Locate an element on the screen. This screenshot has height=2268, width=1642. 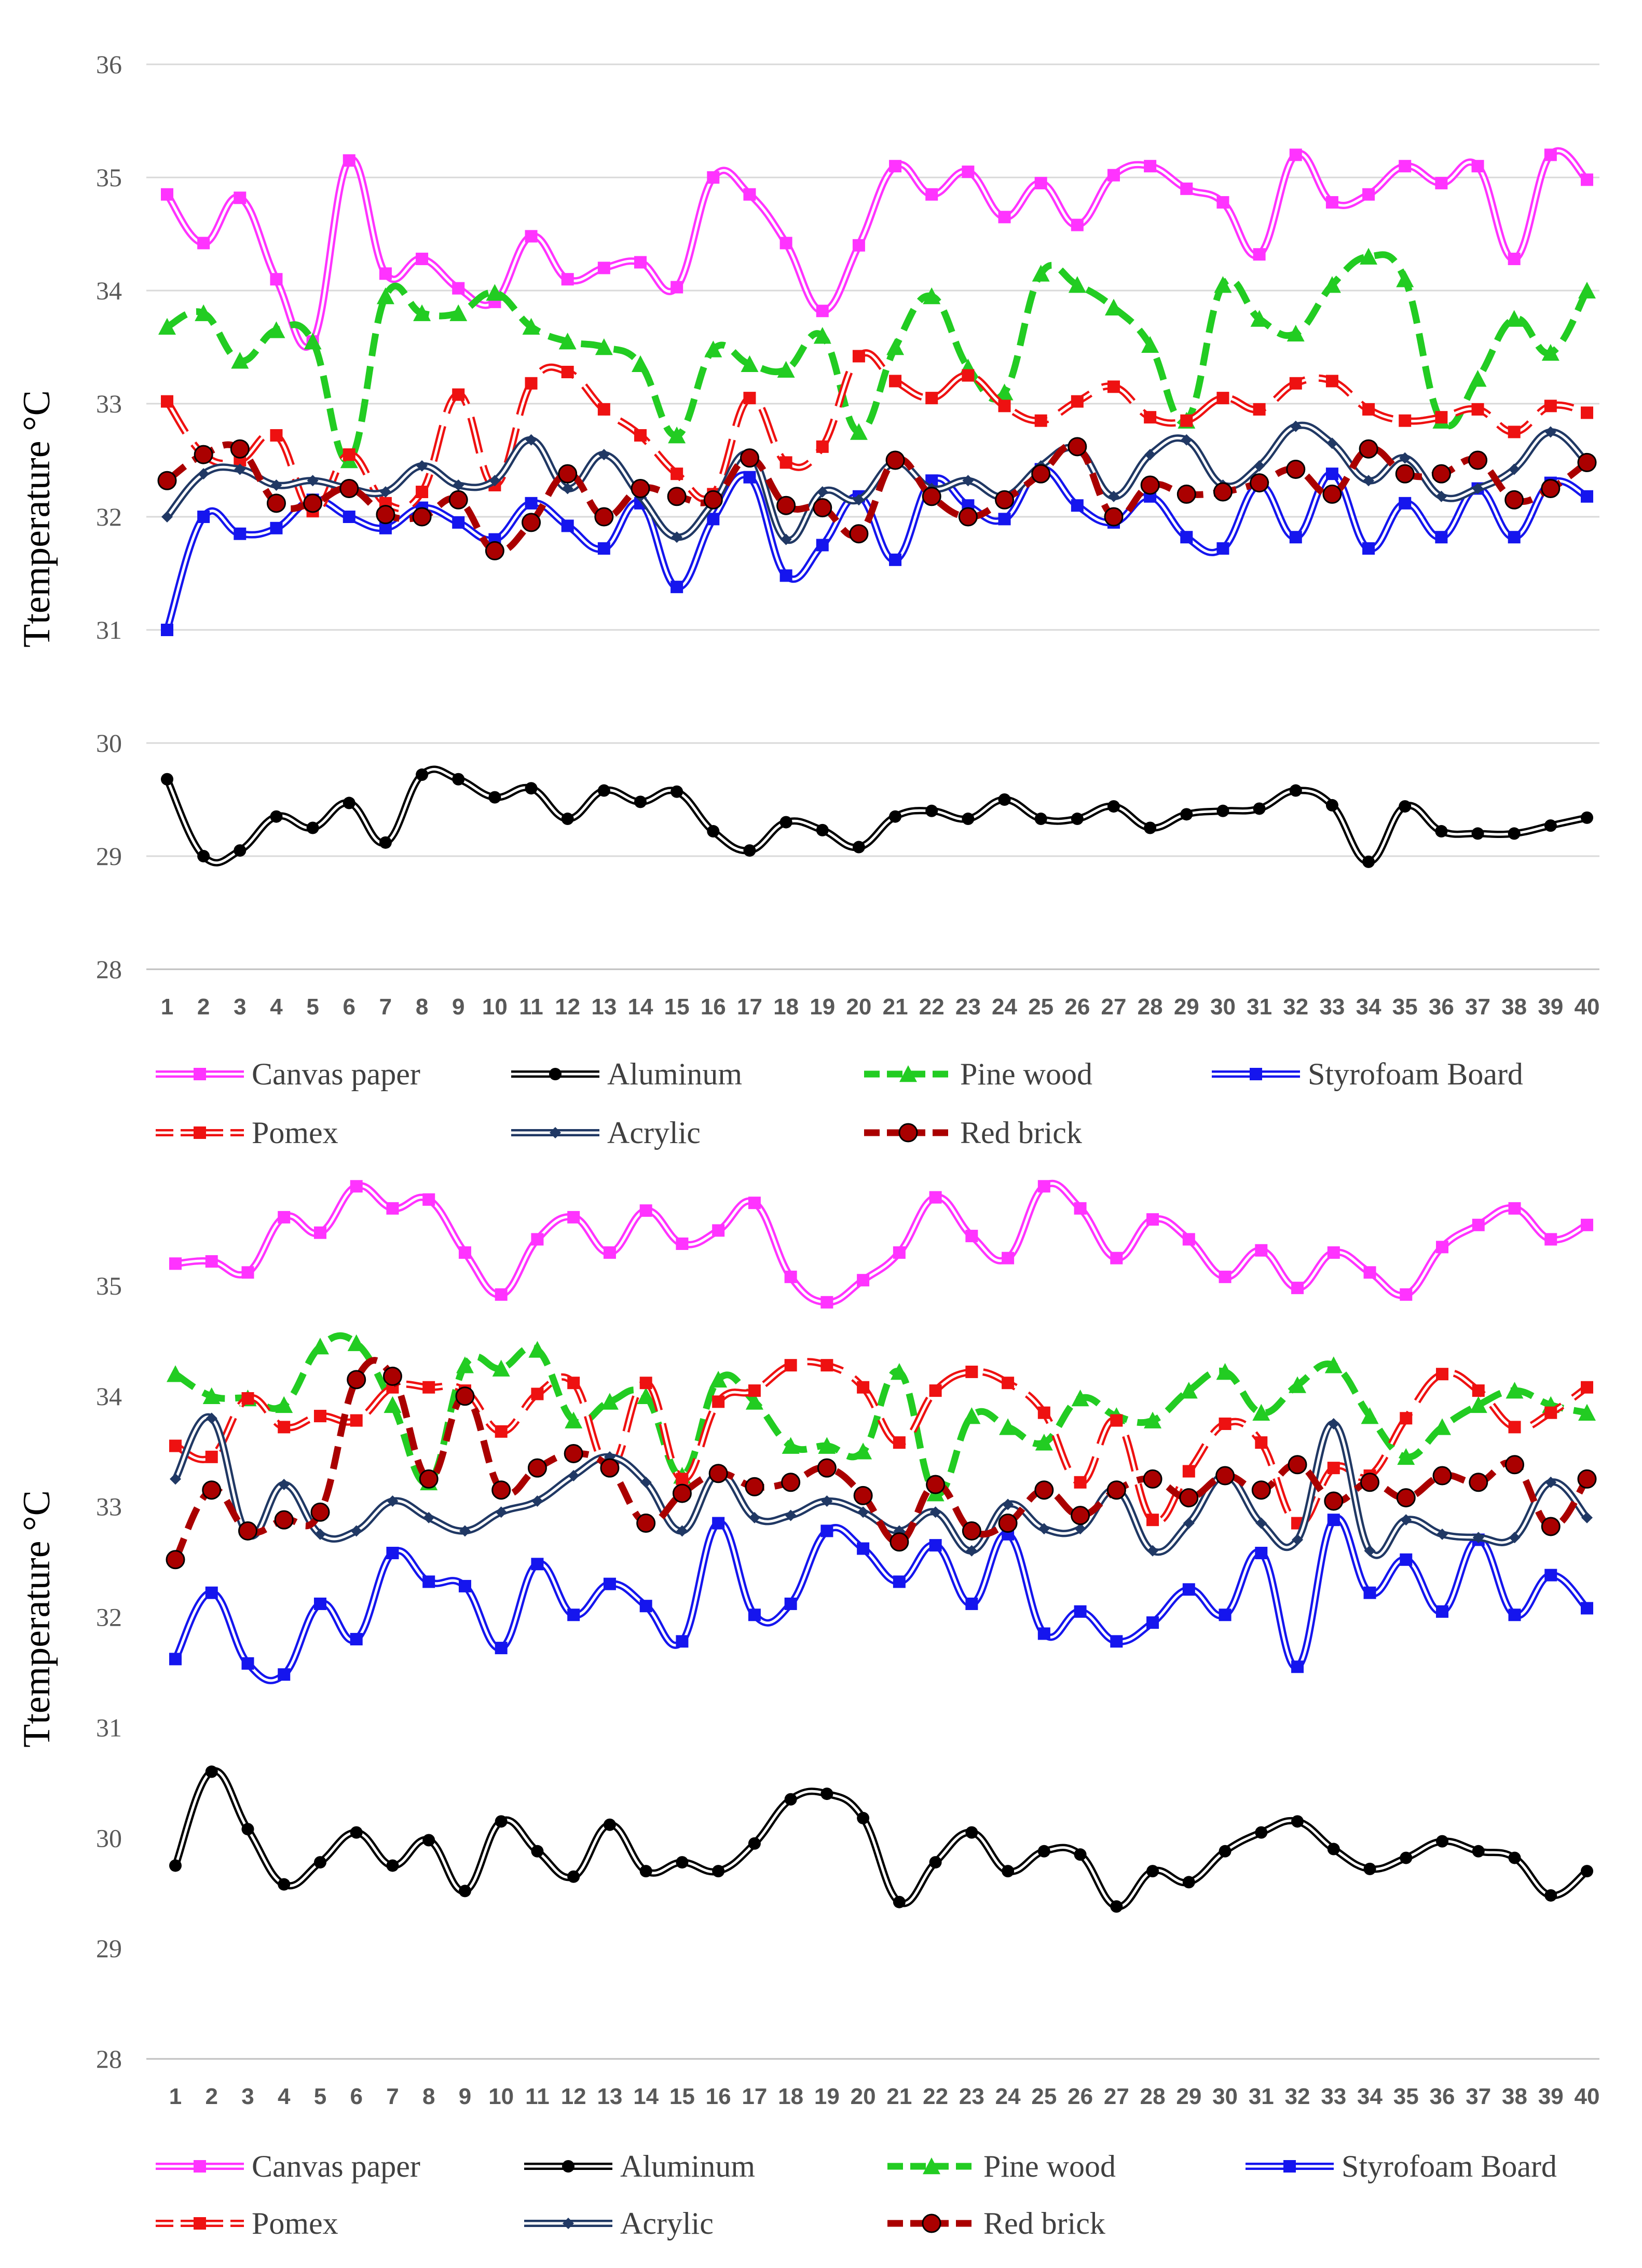
y-tick-label: 35 is located at coordinates (109, 177).